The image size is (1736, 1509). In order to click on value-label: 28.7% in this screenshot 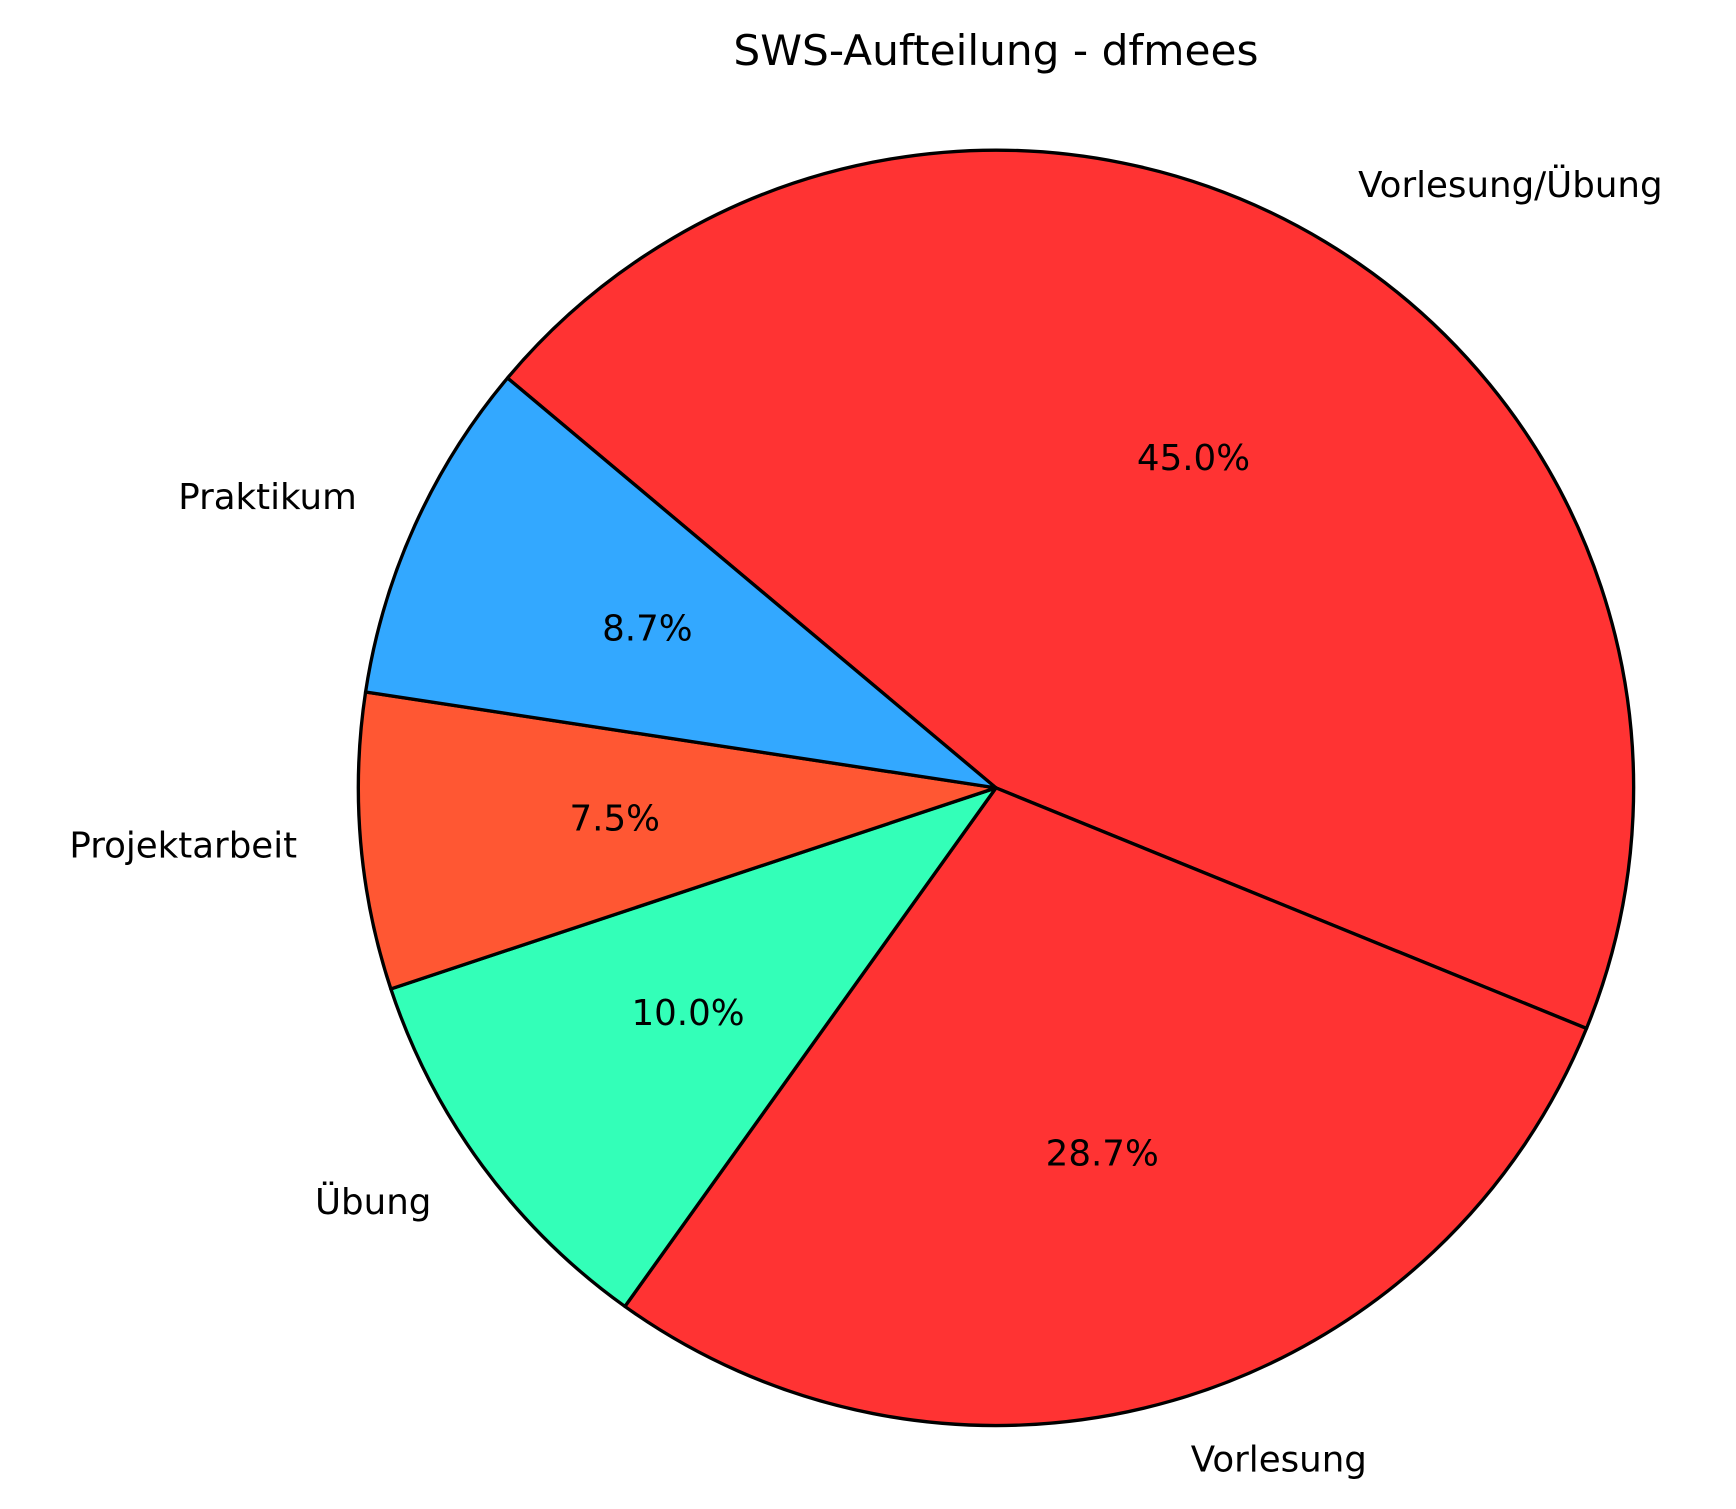, I will do `click(1102, 1153)`.